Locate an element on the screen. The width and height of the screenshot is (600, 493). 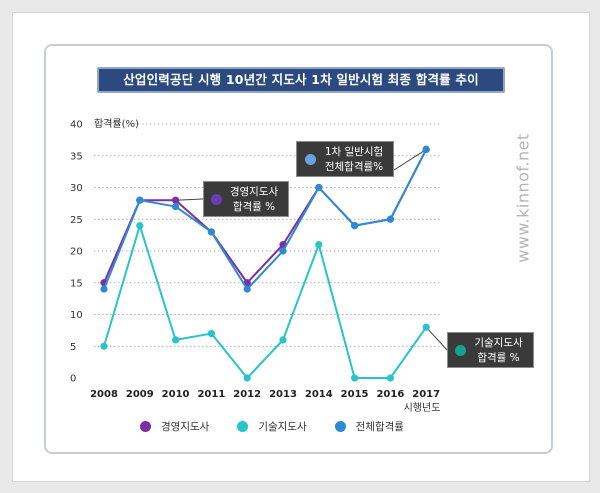
legend-item: 경영지도사 is located at coordinates (174, 426).